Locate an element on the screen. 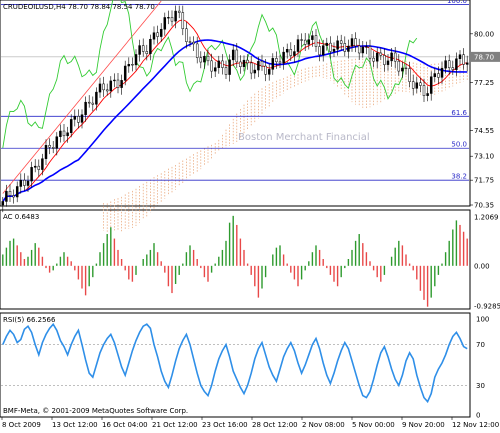 This screenshot has height=433, width=500. ac-tick-label: 1.2069 is located at coordinates (486, 218).